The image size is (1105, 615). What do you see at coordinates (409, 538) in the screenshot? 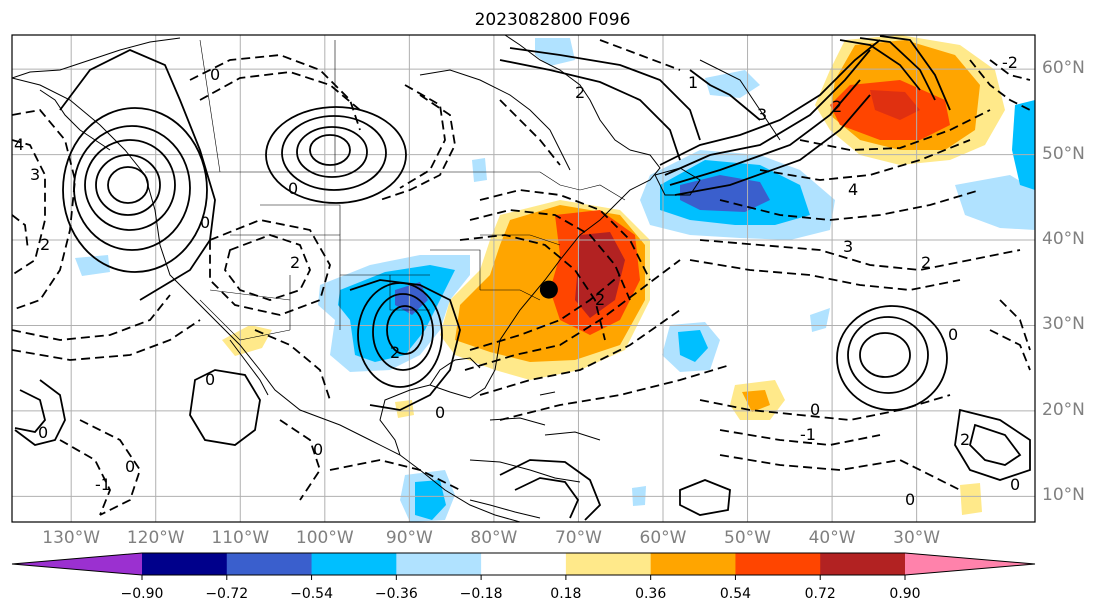
I see `longitude-label: 90°W` at bounding box center [409, 538].